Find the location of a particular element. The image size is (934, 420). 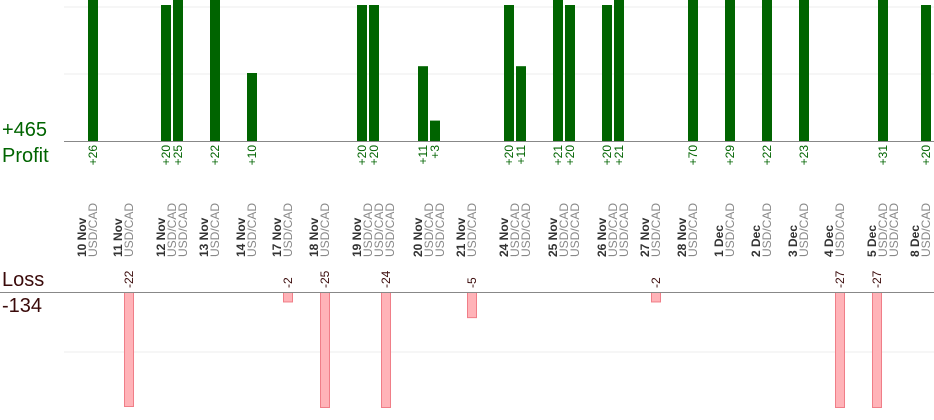

date-label: 25 Nov is located at coordinates (553, 237).